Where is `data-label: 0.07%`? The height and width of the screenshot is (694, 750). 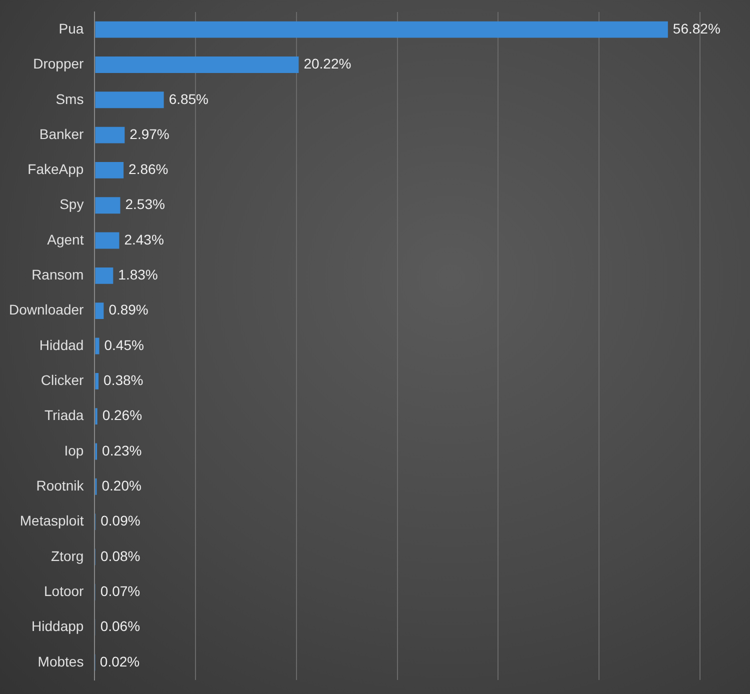 data-label: 0.07% is located at coordinates (120, 590).